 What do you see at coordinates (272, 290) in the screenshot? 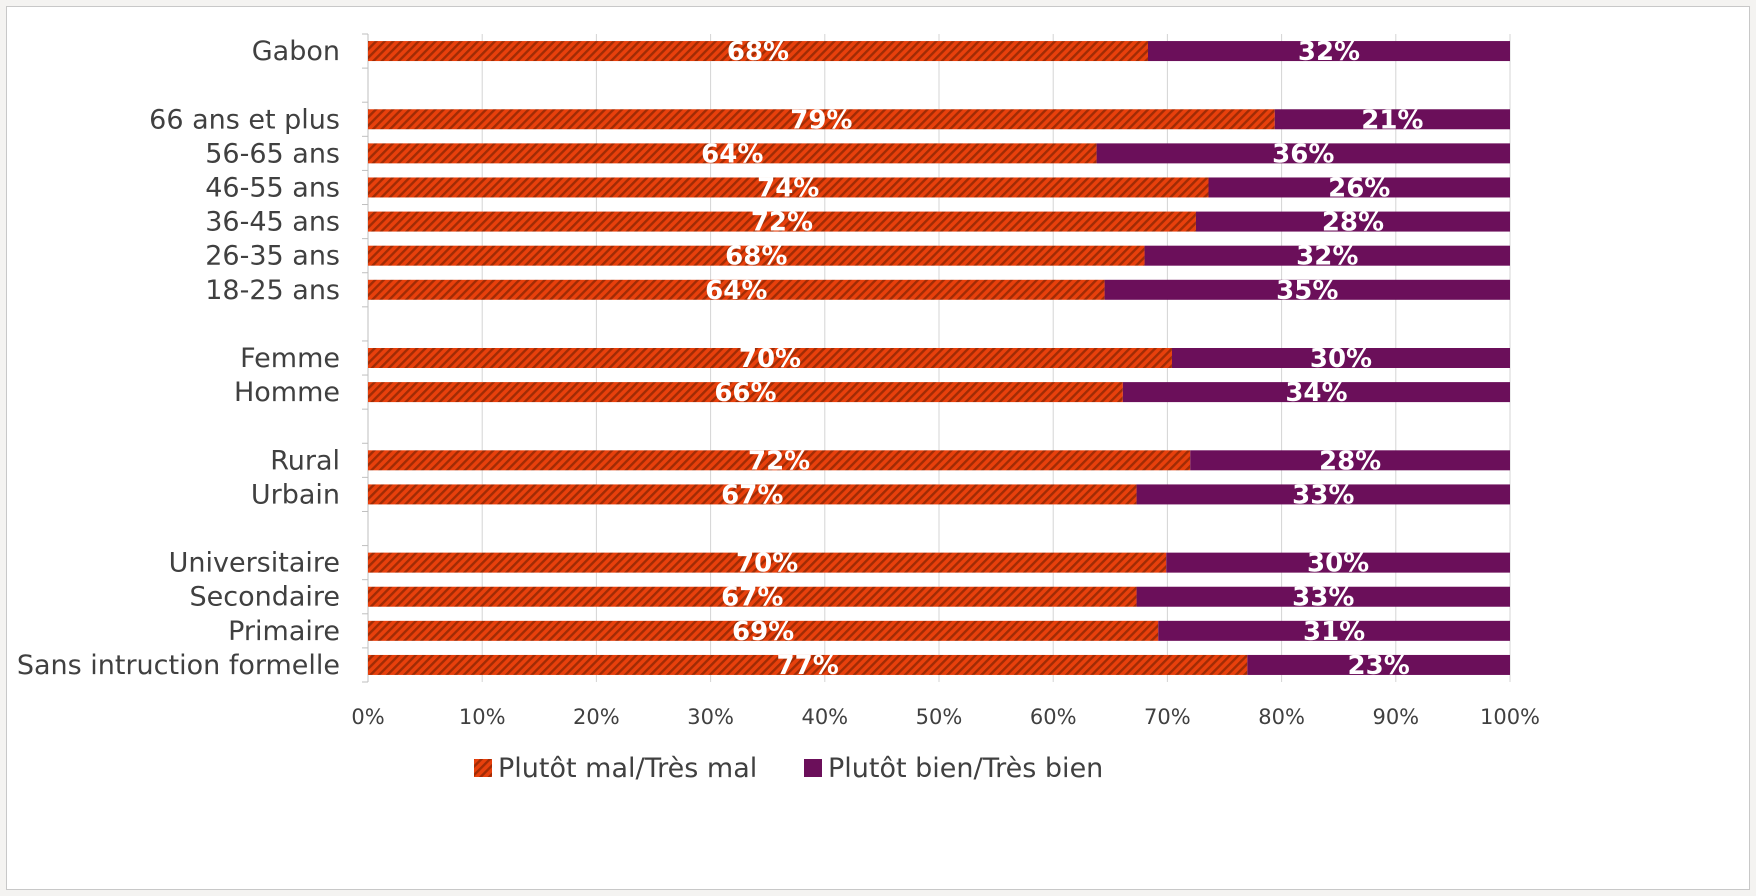
I see `category-label: 18-25 ans` at bounding box center [272, 290].